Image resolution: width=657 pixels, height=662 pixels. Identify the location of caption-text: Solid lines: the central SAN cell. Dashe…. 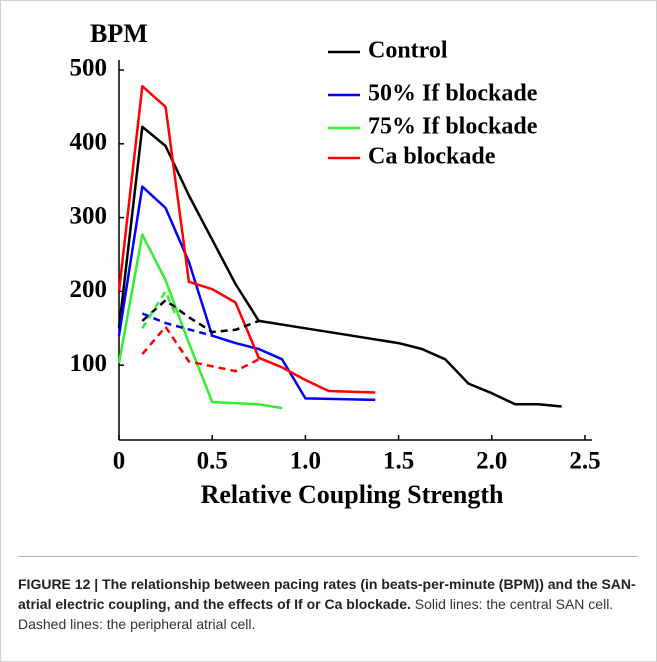
(316, 614).